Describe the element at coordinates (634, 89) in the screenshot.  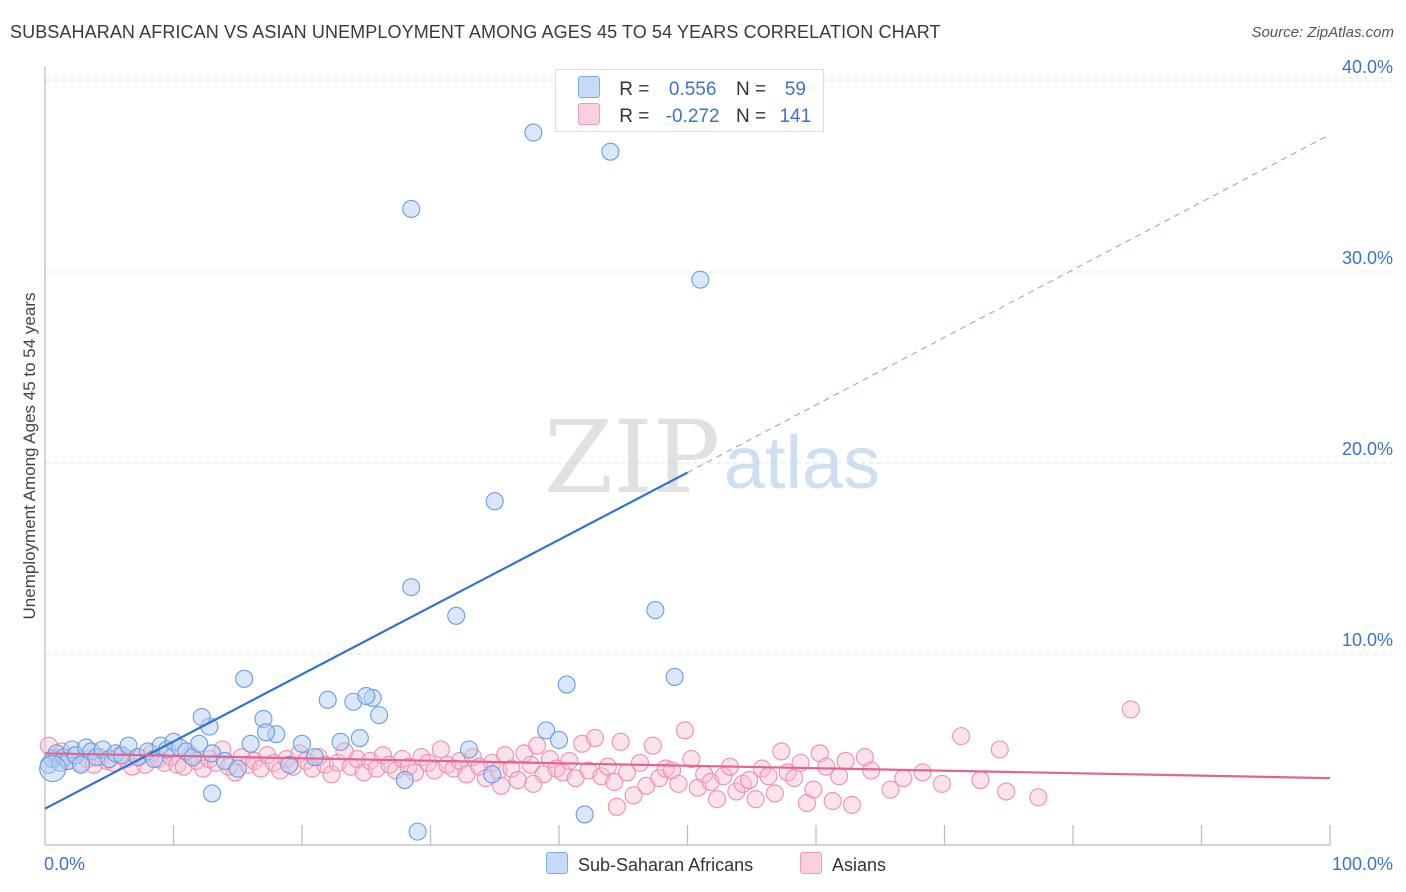
I see `legend-r-label: R =` at that location.